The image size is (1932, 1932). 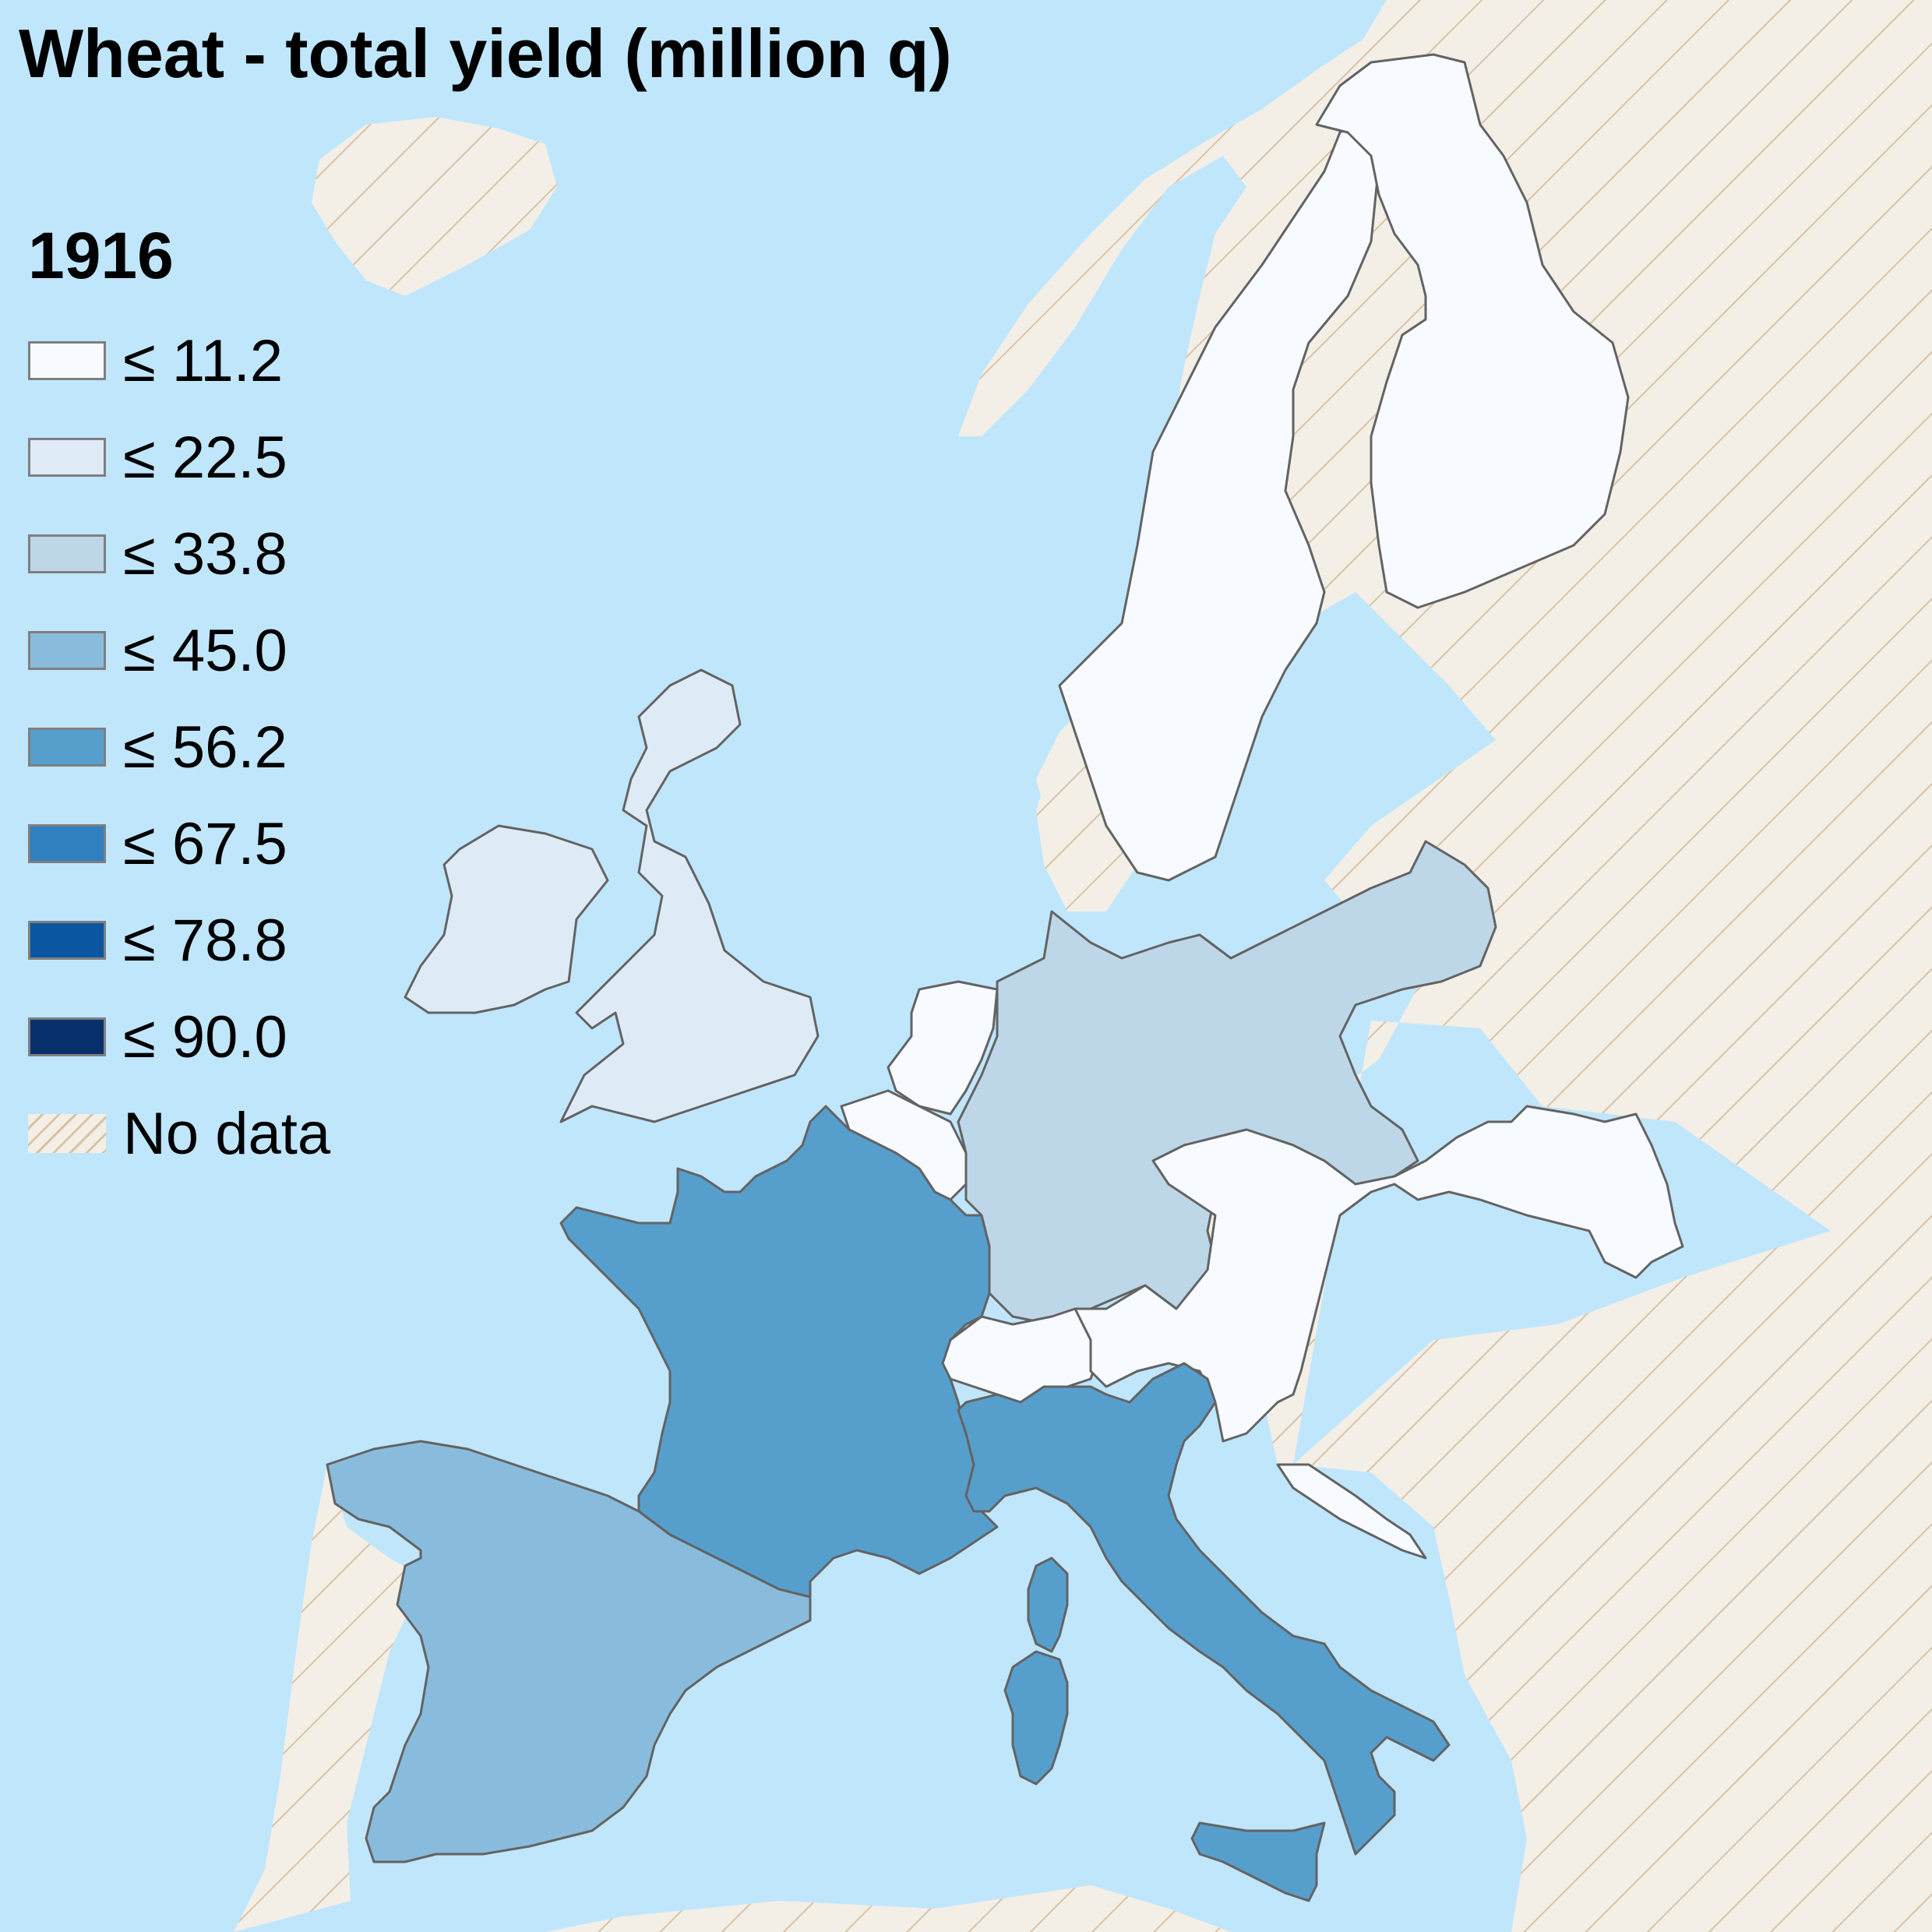 I want to click on portugal-region, so click(x=329, y=1699).